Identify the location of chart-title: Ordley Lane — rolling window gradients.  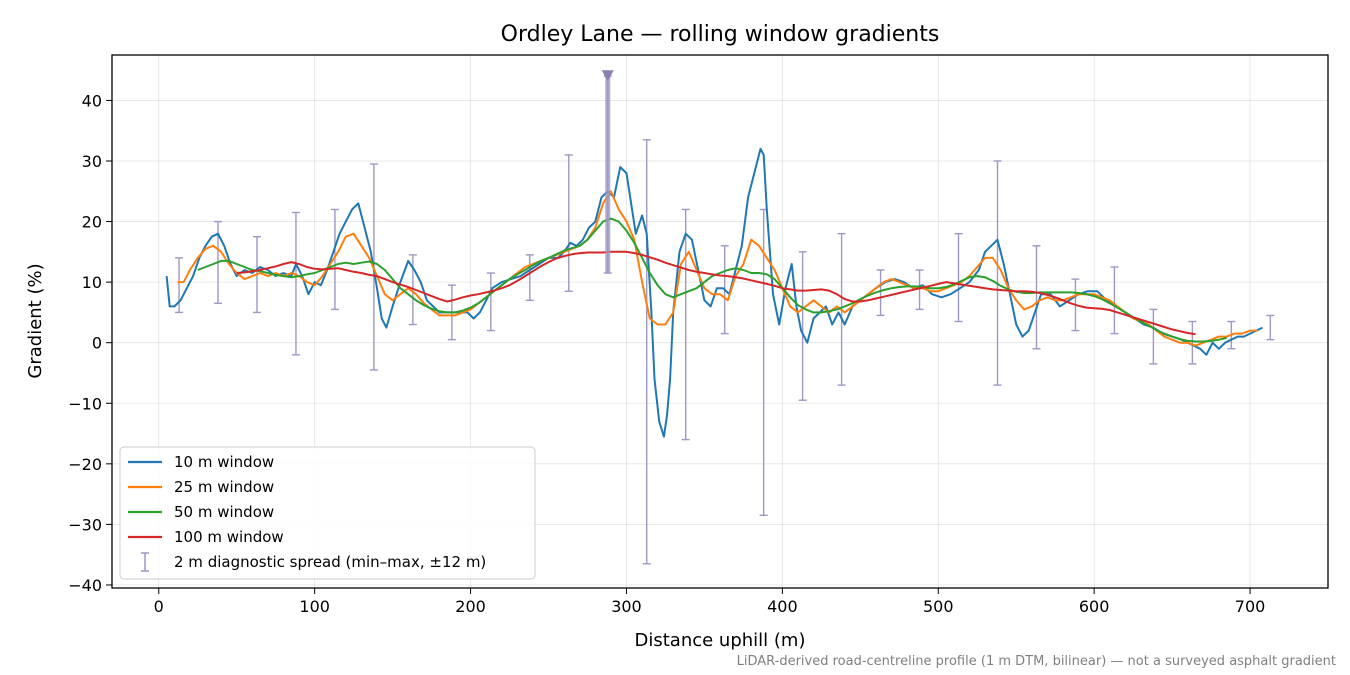
(720, 34).